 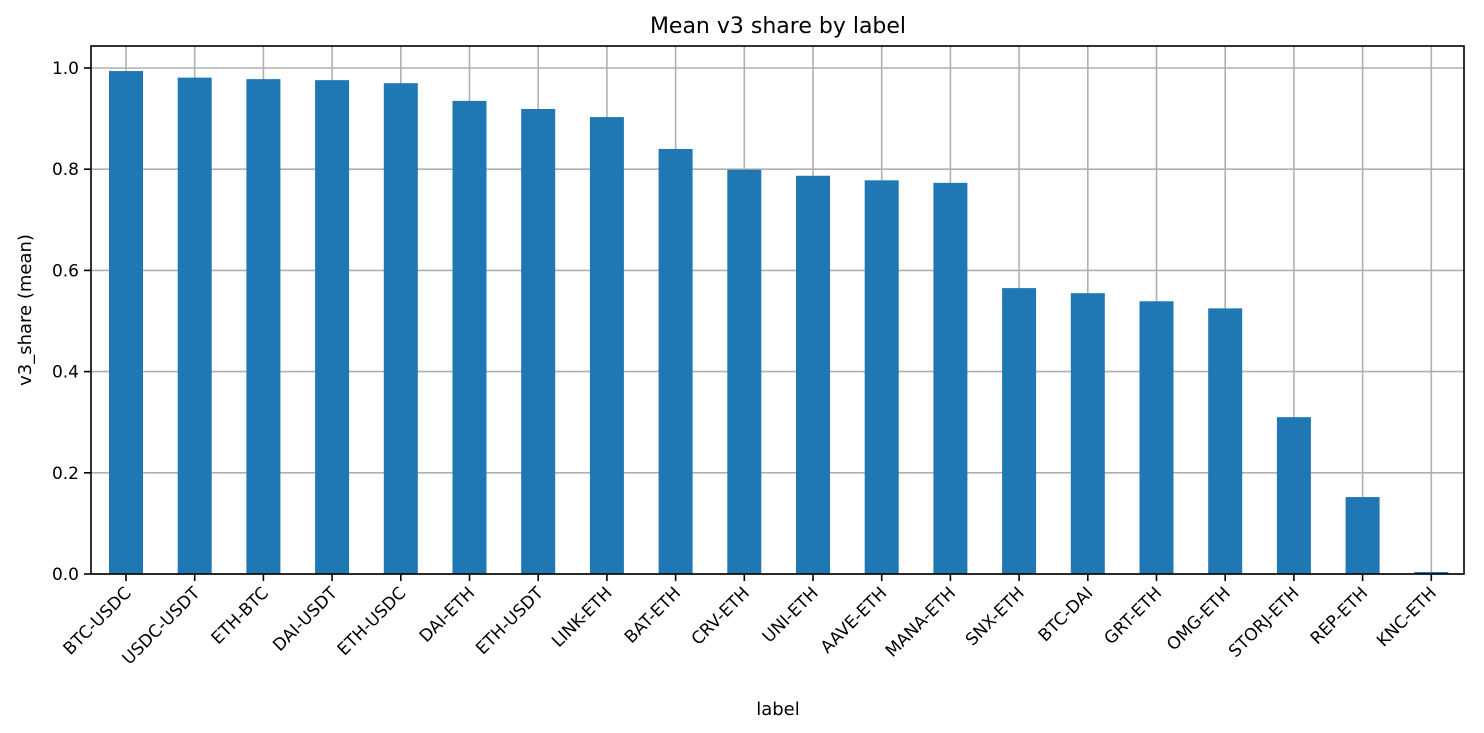 I want to click on x-tick-label: ETH-USDT, so click(x=510, y=621).